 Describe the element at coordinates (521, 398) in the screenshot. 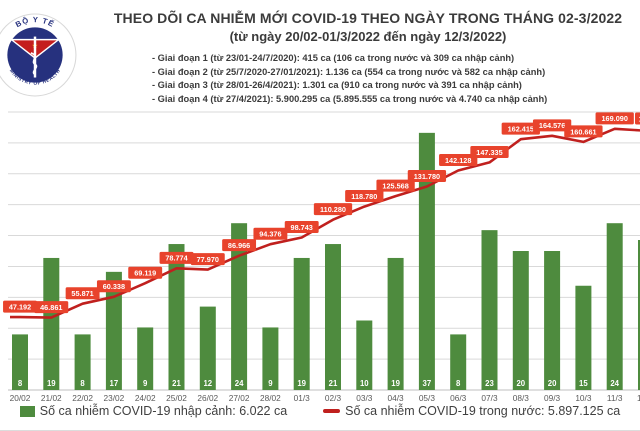

I see `x-tick-label: 08/3` at that location.